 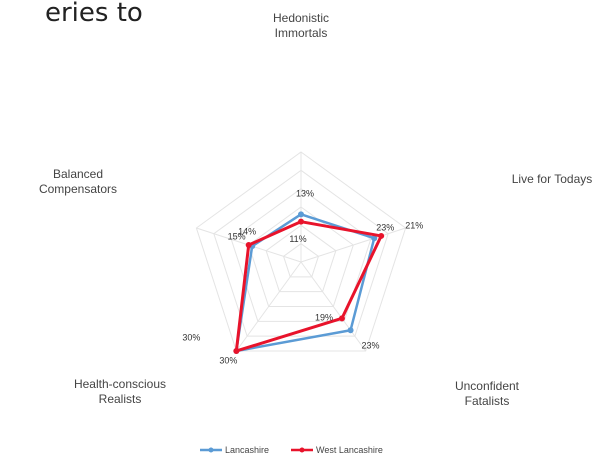 I want to click on legend: Lancashire West Lancashire, so click(x=291, y=450).